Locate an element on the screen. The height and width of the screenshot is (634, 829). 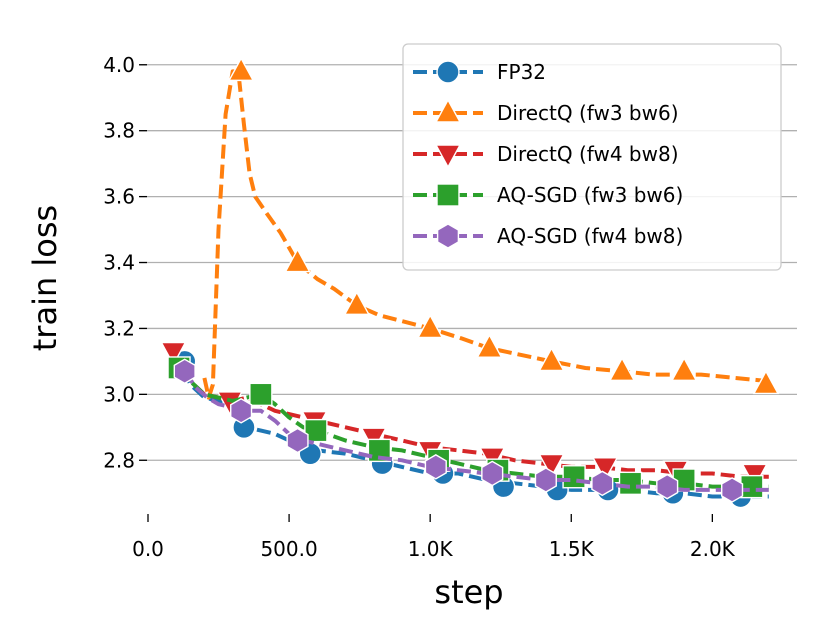
series-line-aq-sgd-fw3-bw6 is located at coordinates (473, 427).